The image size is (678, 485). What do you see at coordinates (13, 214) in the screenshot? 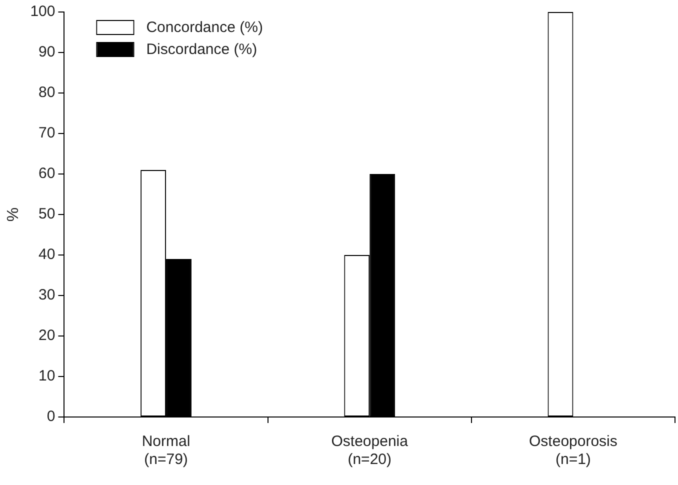
I see `y-axis-title: %` at bounding box center [13, 214].